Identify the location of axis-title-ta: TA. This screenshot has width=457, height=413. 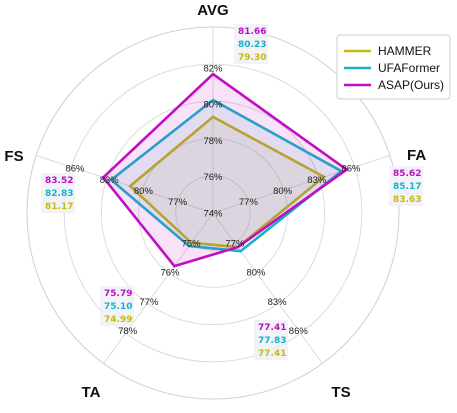
(91, 392).